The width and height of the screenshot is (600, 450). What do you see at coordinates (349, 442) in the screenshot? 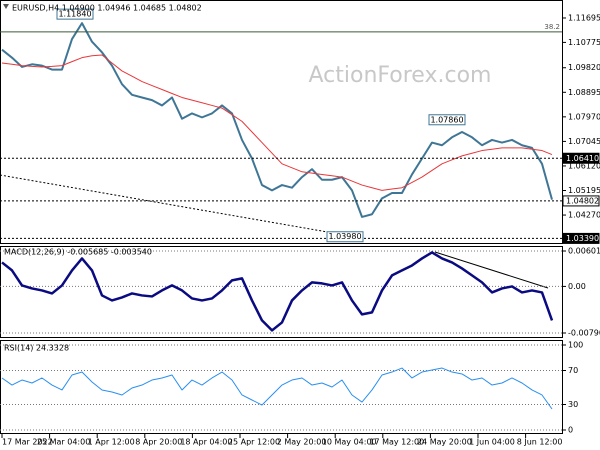
I see `x-tick-label: 10 May 04:00` at bounding box center [349, 442].